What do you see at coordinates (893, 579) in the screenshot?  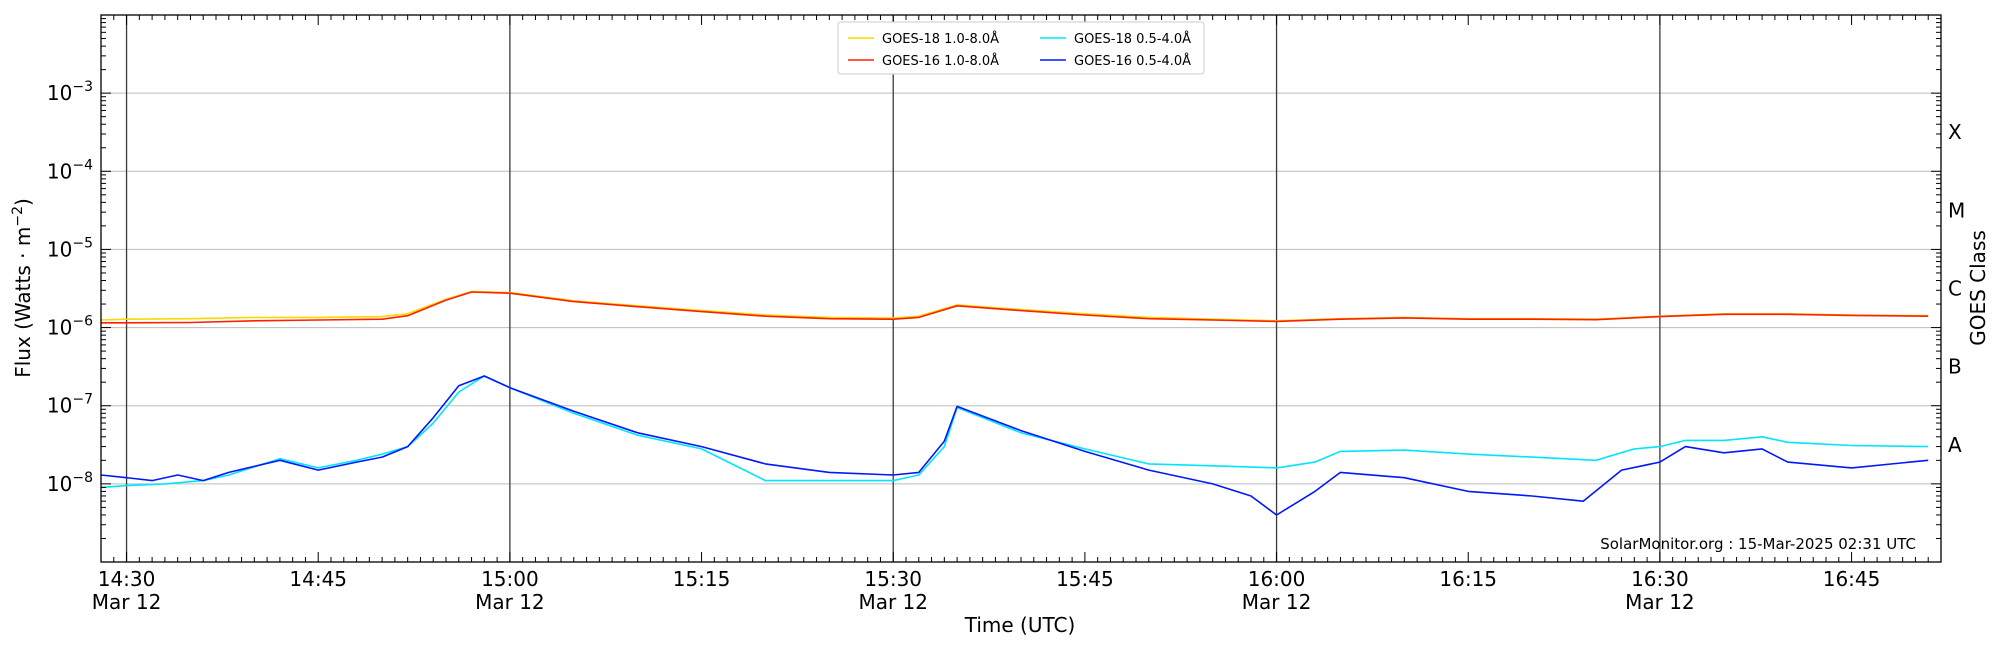 I see `x-tick-label-4: 15:30` at bounding box center [893, 579].